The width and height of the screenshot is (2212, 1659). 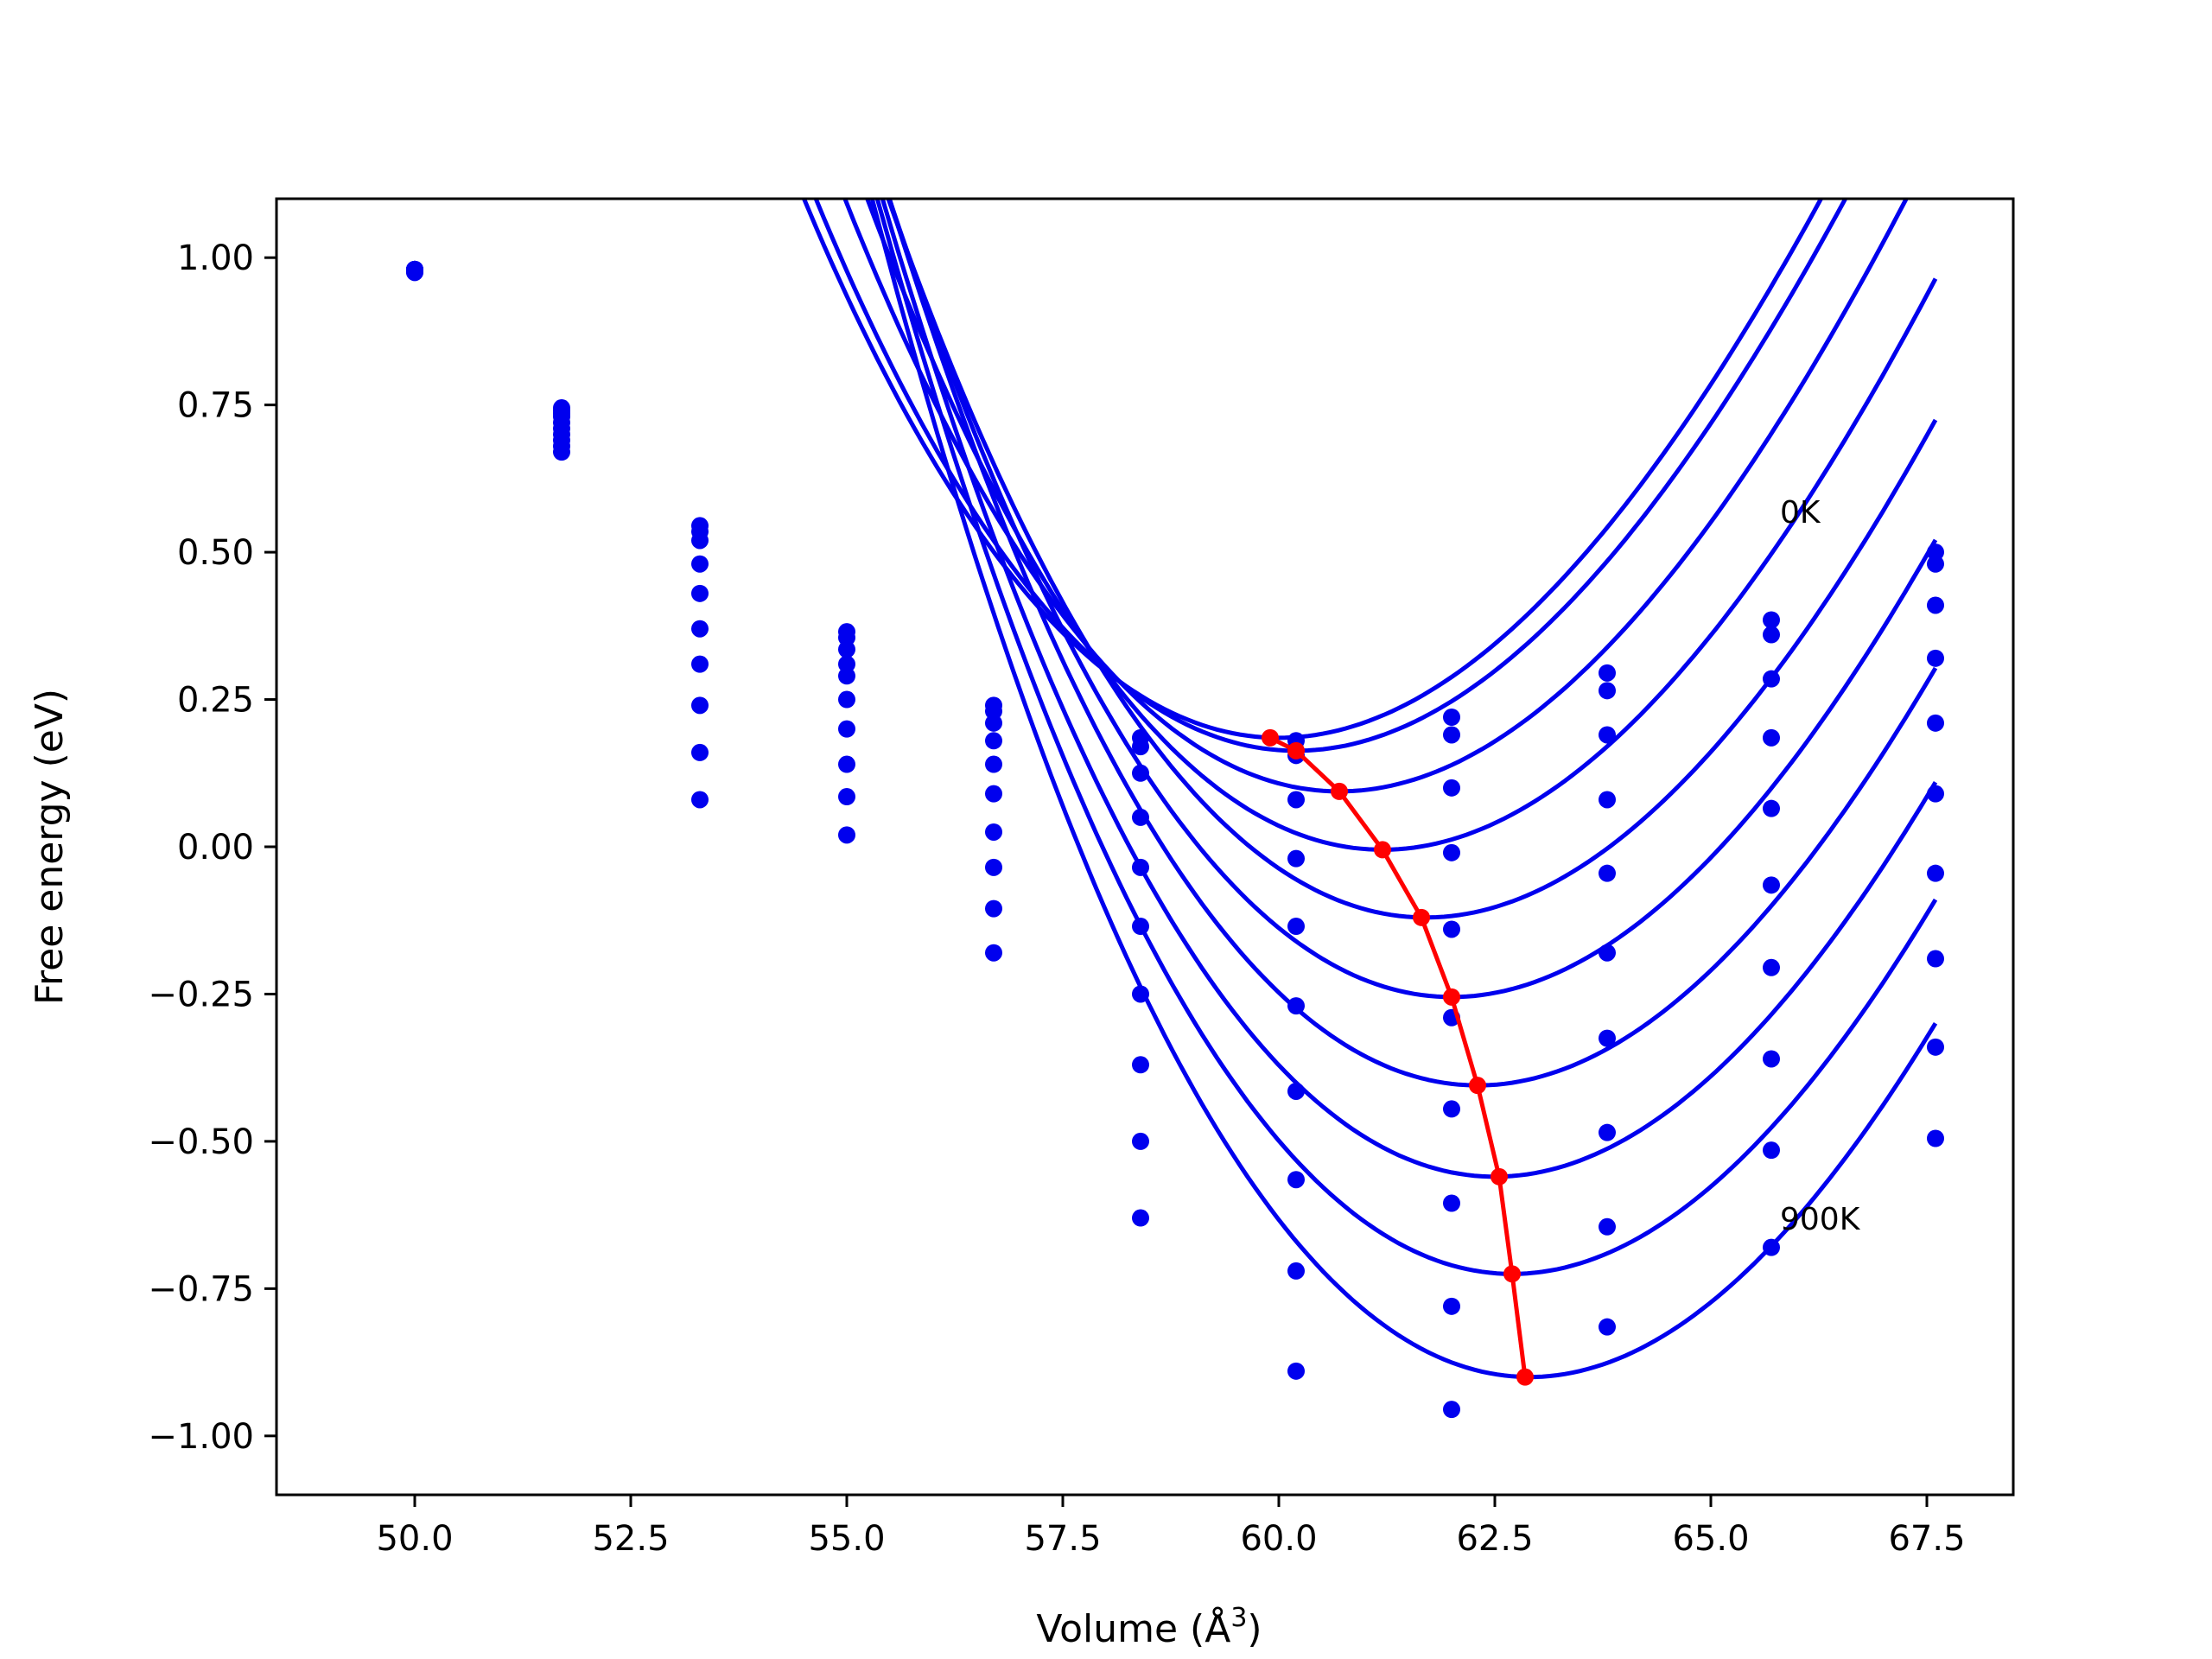 I want to click on x-tick-label: 55.0, so click(x=846, y=1539).